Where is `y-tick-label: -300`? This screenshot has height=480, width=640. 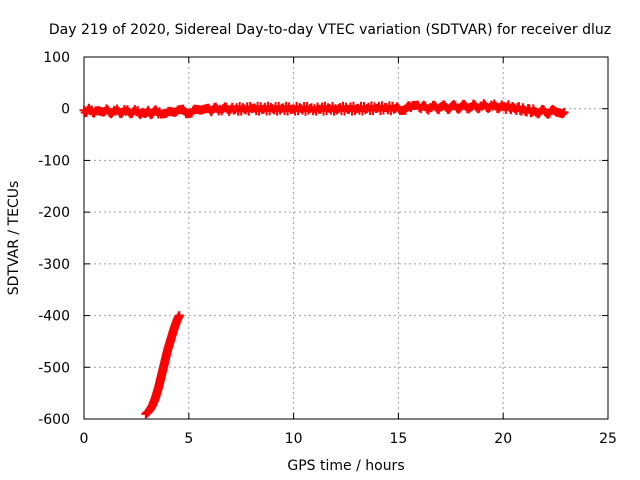 y-tick-label: -300 is located at coordinates (54, 265).